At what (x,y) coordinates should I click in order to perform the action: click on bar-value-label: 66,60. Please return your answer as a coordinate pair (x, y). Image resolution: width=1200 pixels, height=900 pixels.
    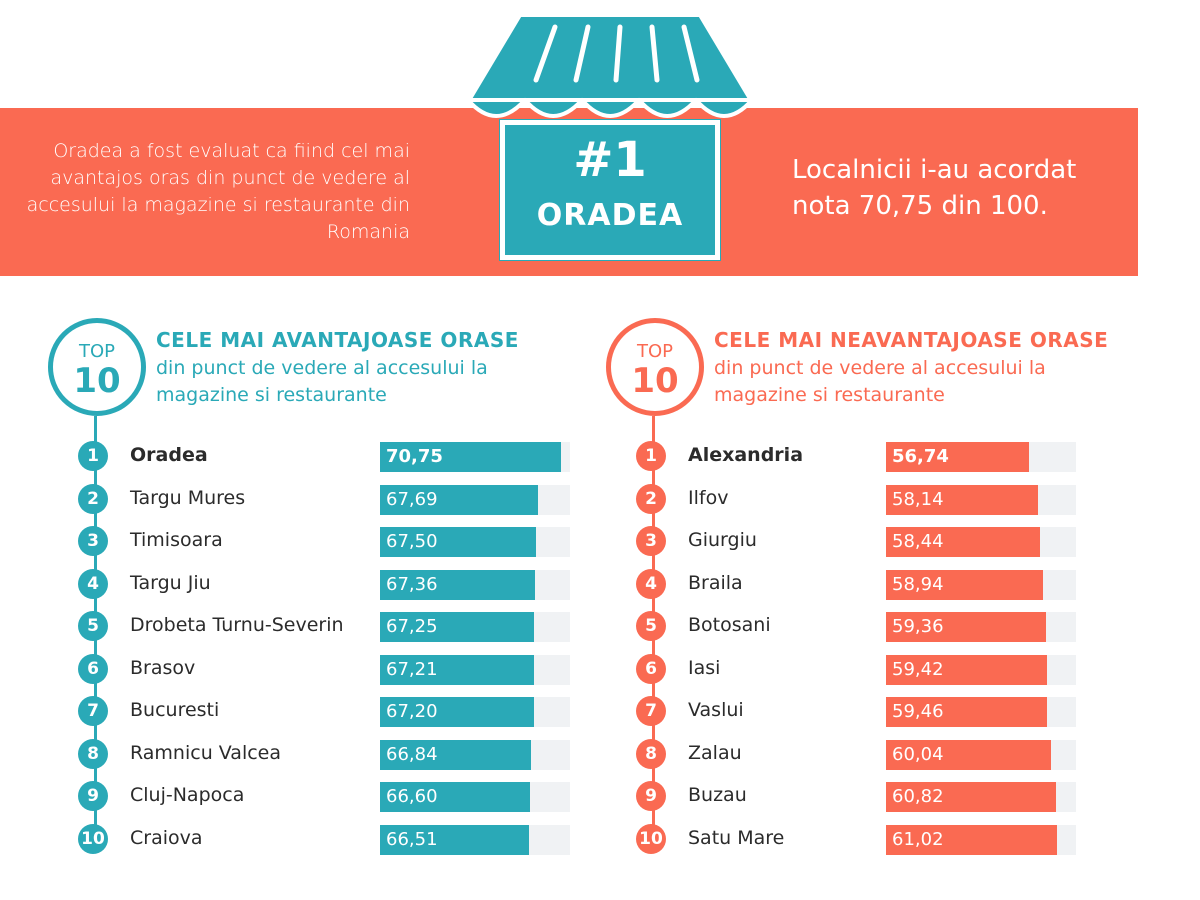
    Looking at the image, I should click on (412, 796).